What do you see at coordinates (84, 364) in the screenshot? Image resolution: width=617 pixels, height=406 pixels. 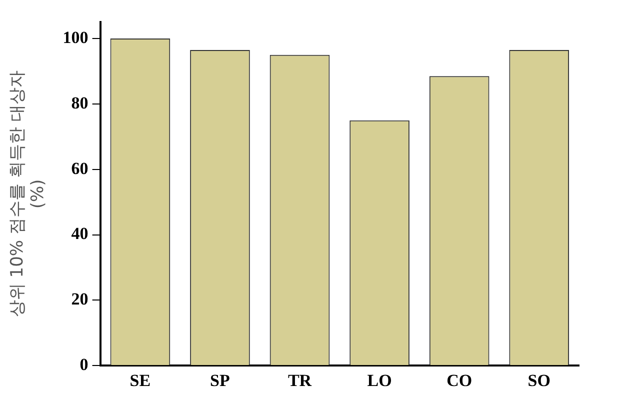 I see `y-tick-label: 0` at bounding box center [84, 364].